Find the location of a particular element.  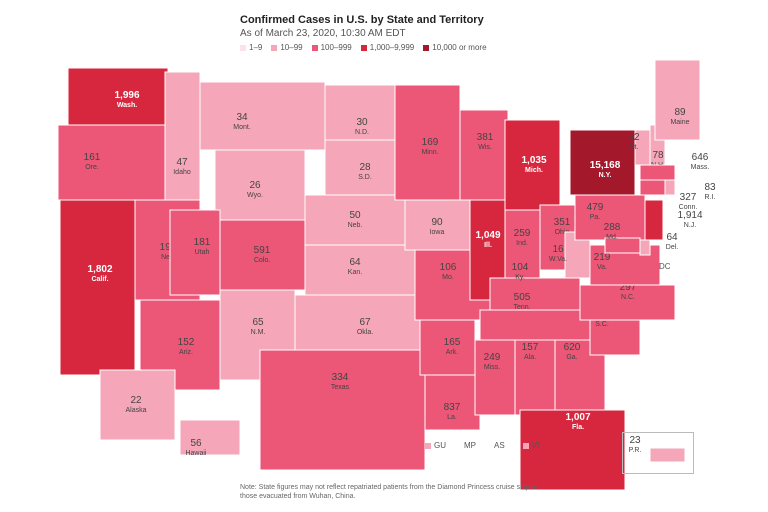

state-name: Ill. is located at coordinates (488, 245).